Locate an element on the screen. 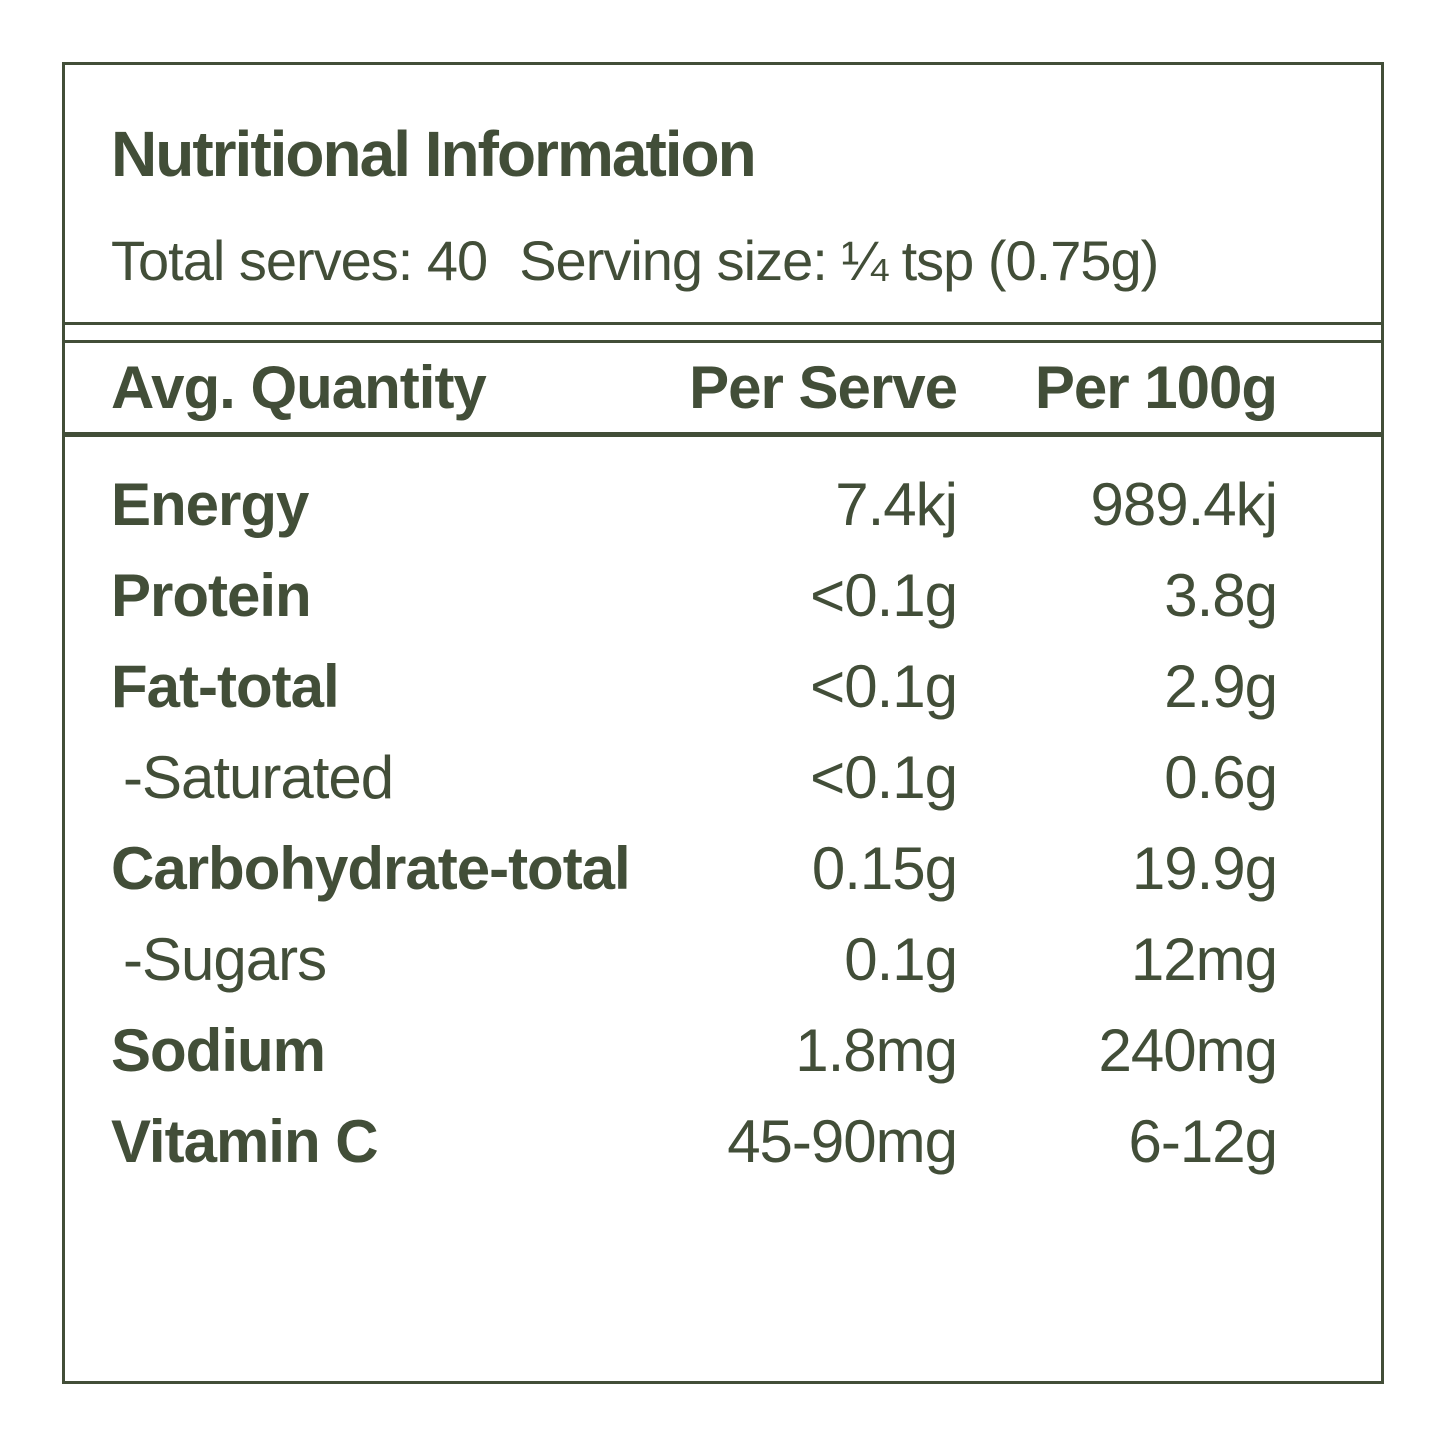  per-serve-value: 45-90mg is located at coordinates (842, 1141).